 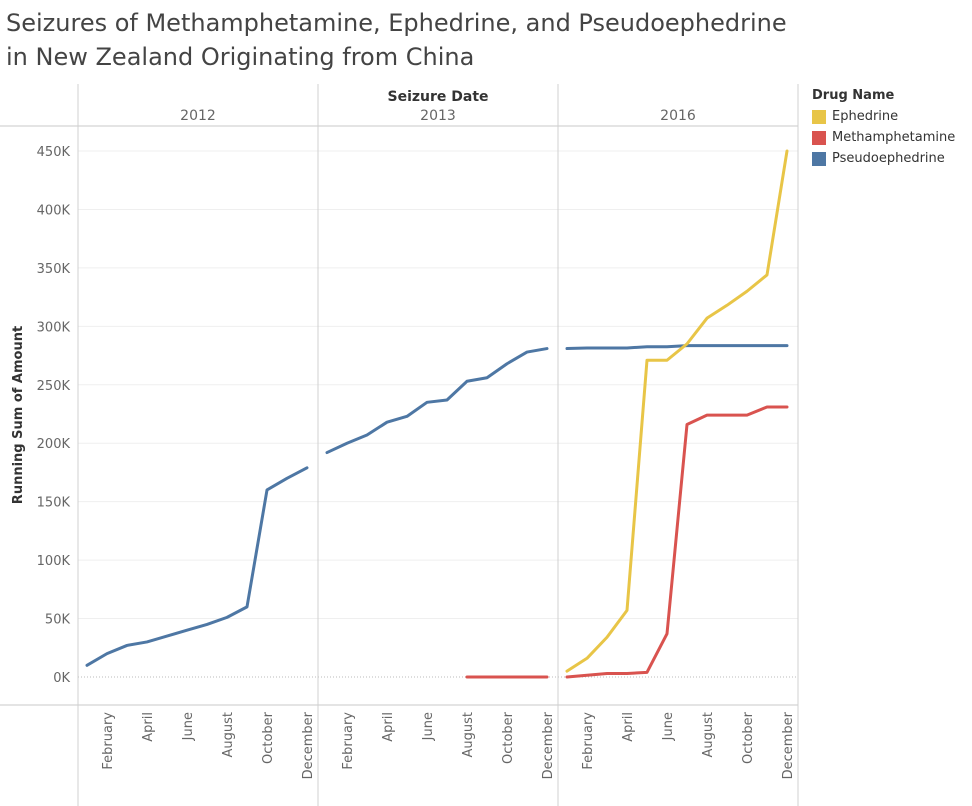 I want to click on legend-label: Pseudoephedrine, so click(x=888, y=158).